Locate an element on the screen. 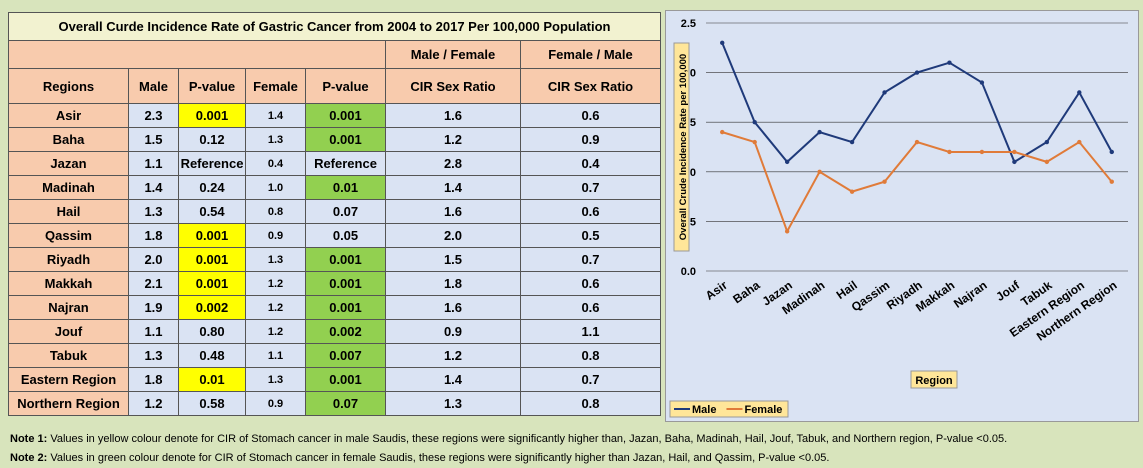 This screenshot has height=468, width=1143. value-cell: 1.0 is located at coordinates (275, 187).